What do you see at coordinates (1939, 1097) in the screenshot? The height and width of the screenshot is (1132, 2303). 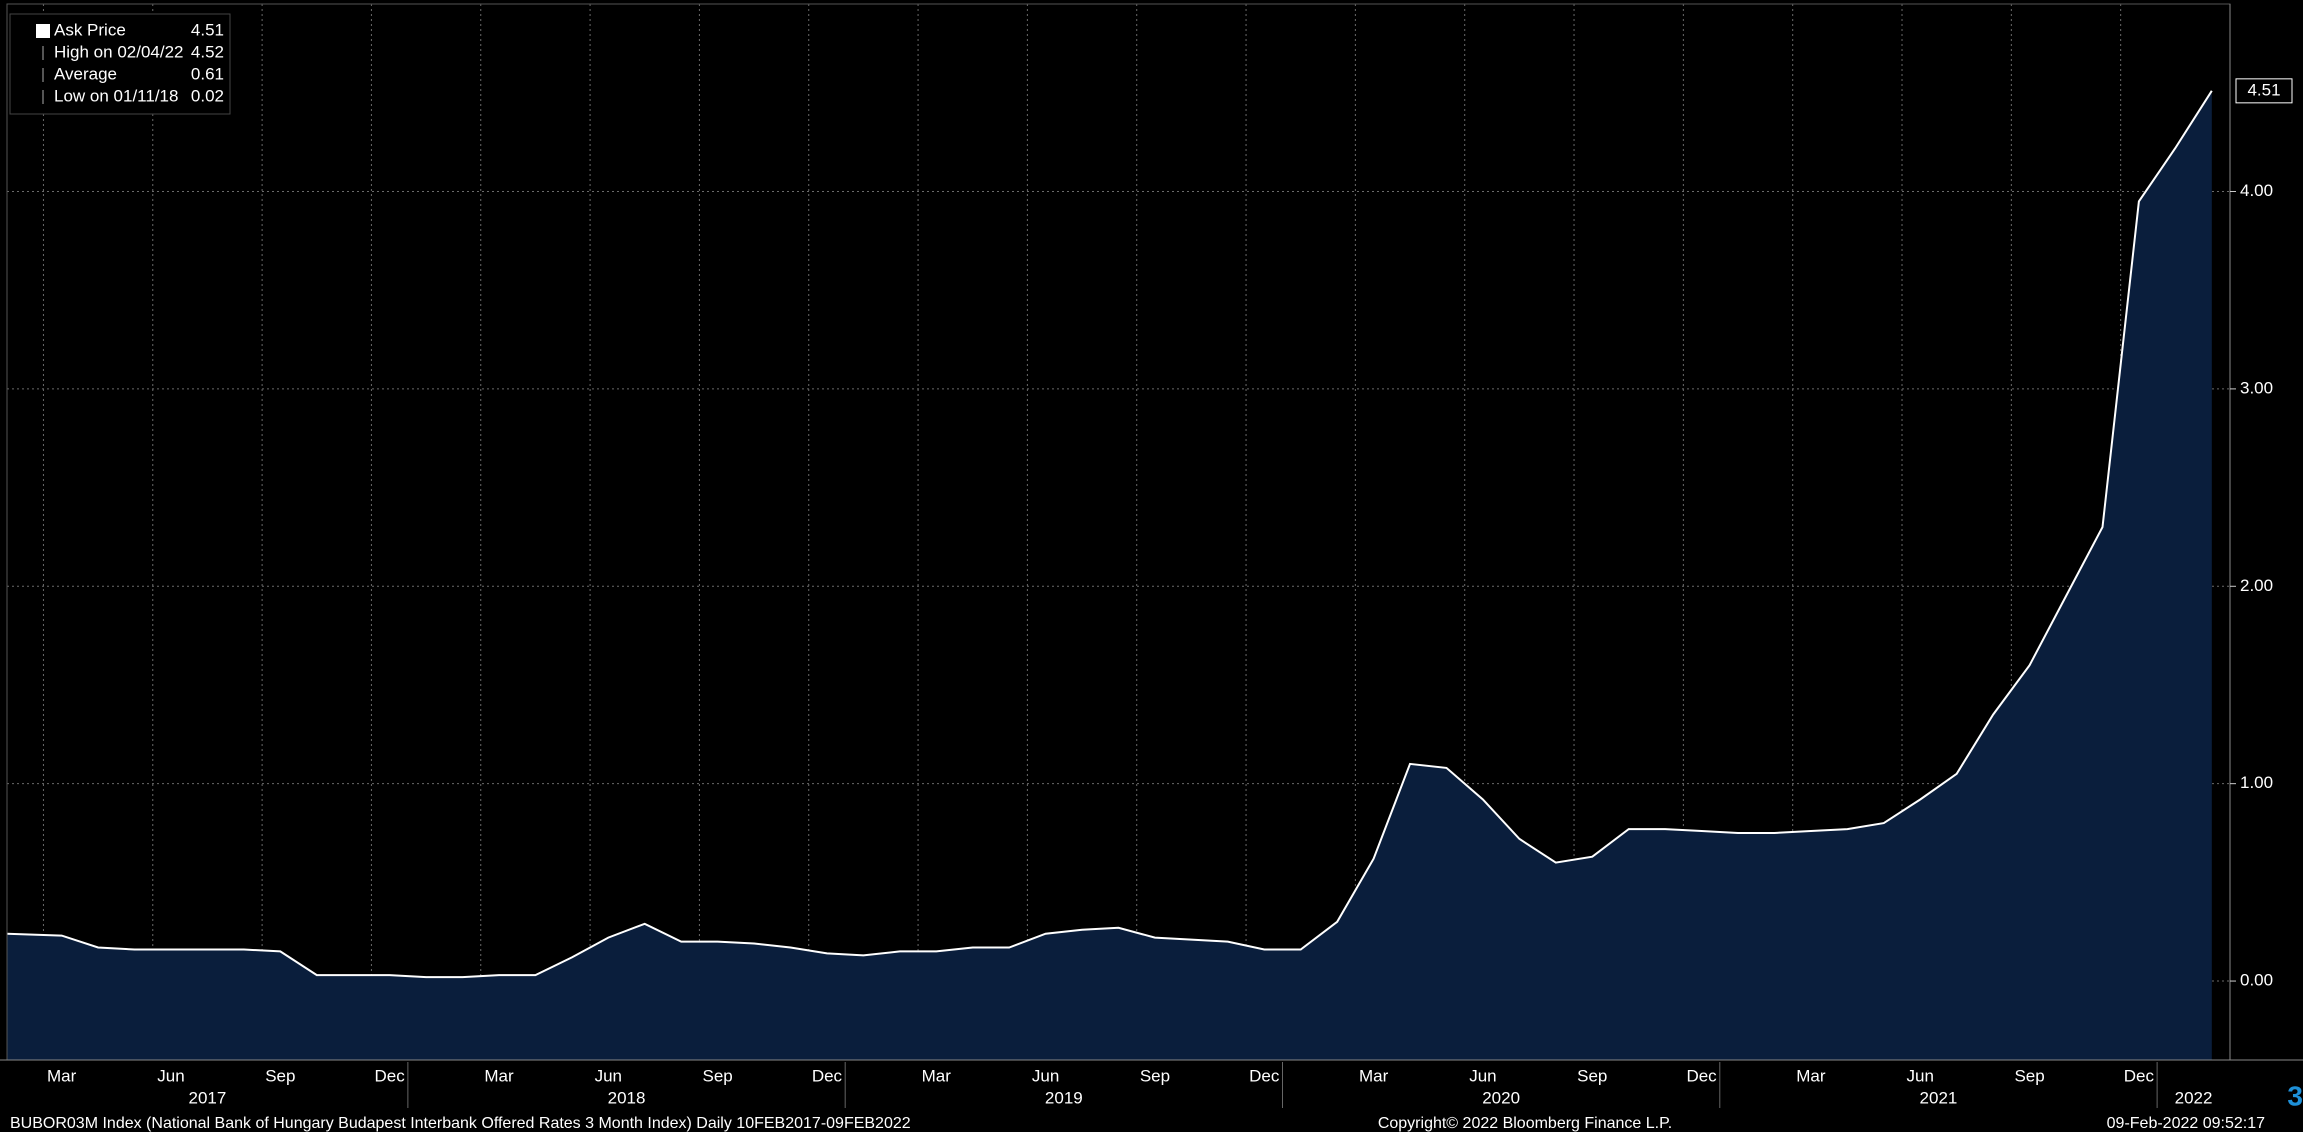 I see `year-label: 2021` at bounding box center [1939, 1097].